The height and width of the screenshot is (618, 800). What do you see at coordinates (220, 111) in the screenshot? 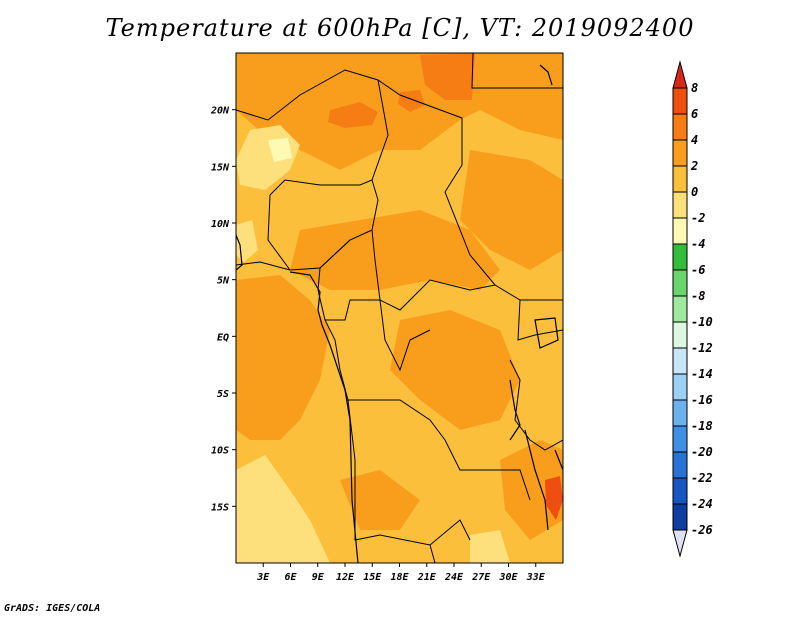
I see `lat-tick-label: 20N` at bounding box center [220, 111].